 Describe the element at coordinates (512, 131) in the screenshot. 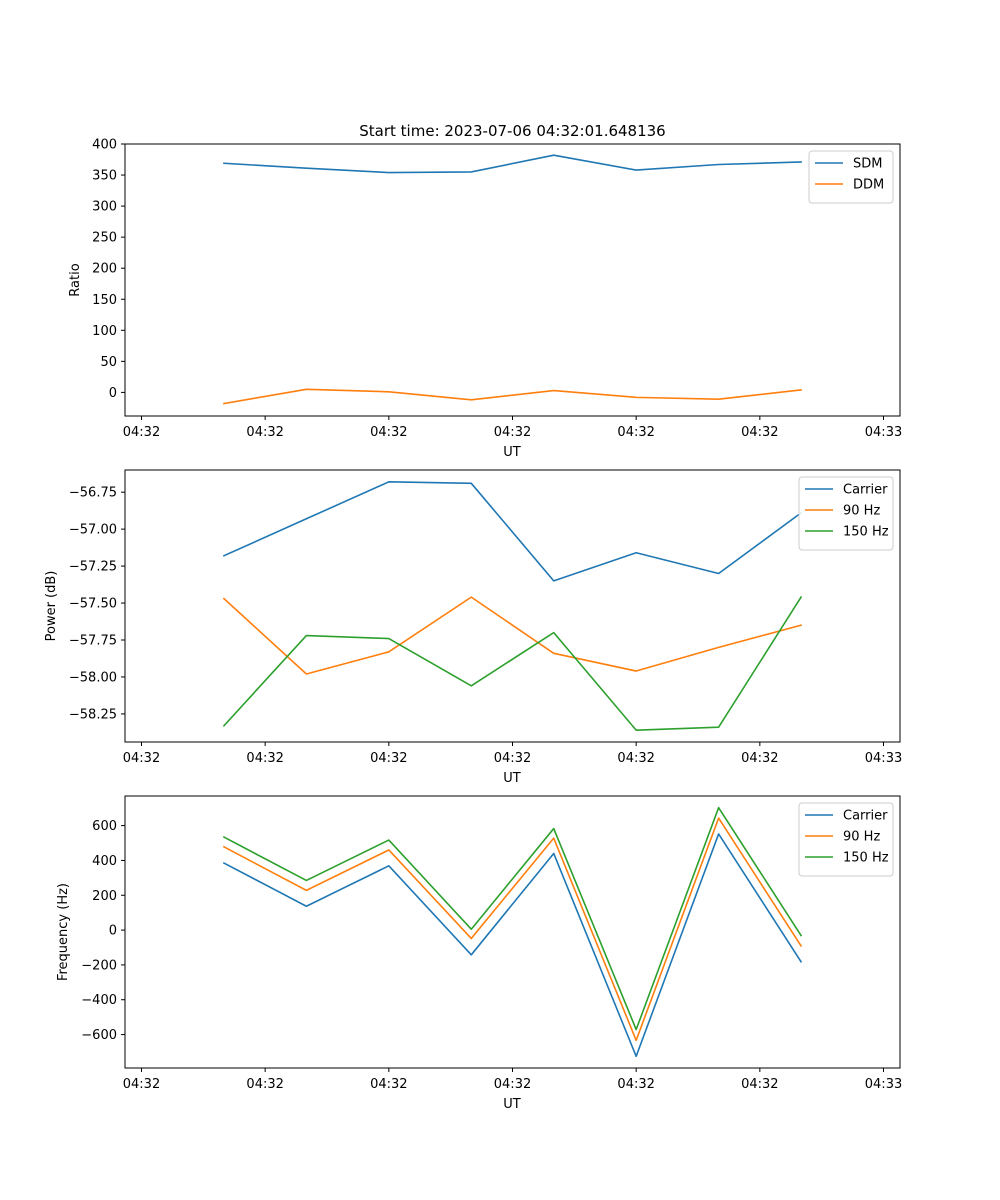

I see `chart-title: Start time: 2023-07-06 04:32:01.648136` at that location.